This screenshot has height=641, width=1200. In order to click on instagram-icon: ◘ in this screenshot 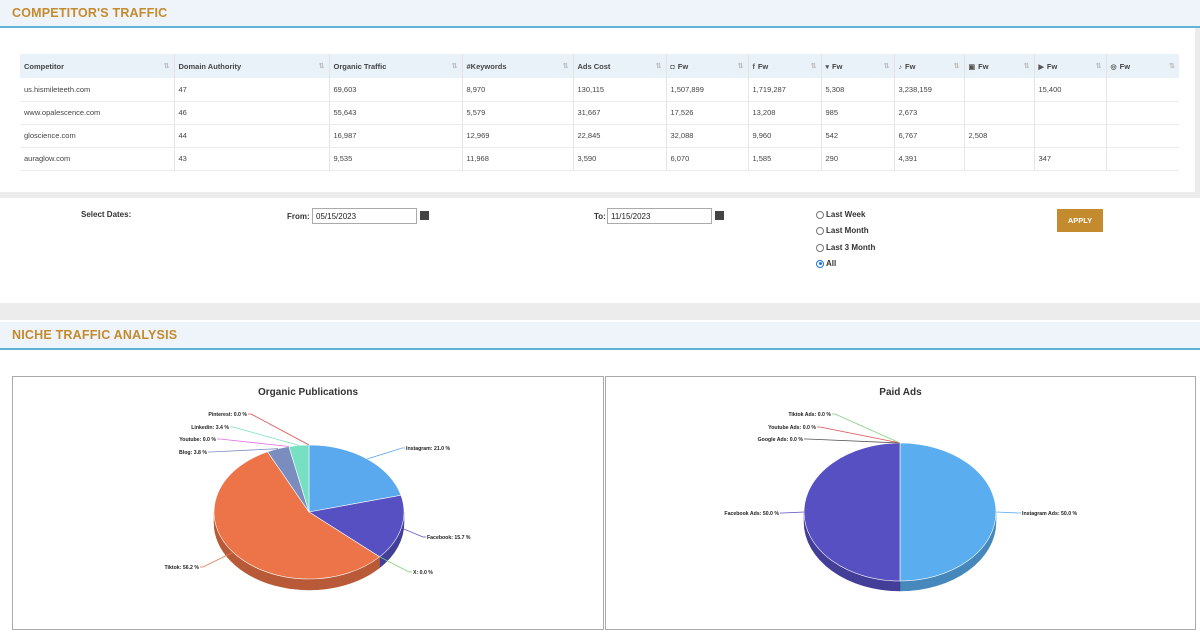, I will do `click(672, 67)`.